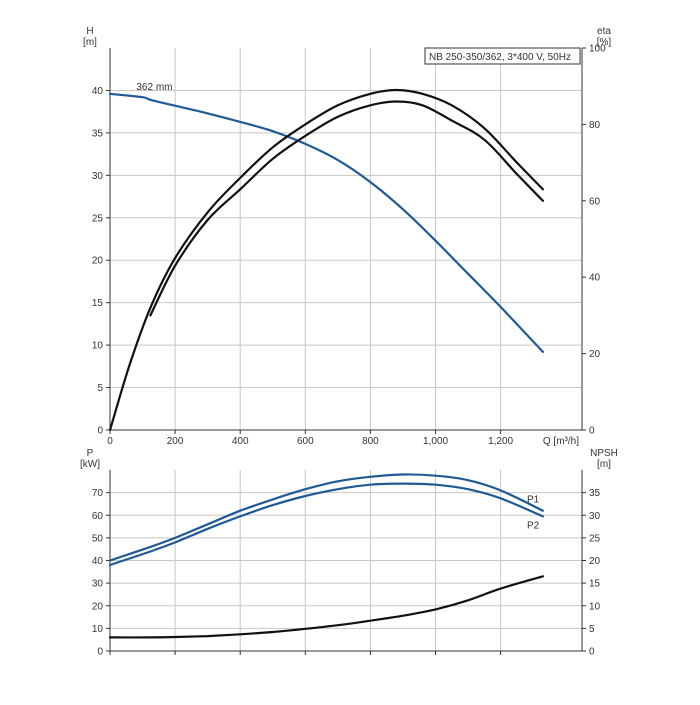  I want to click on upper-x-tick-label: 200, so click(175, 441).